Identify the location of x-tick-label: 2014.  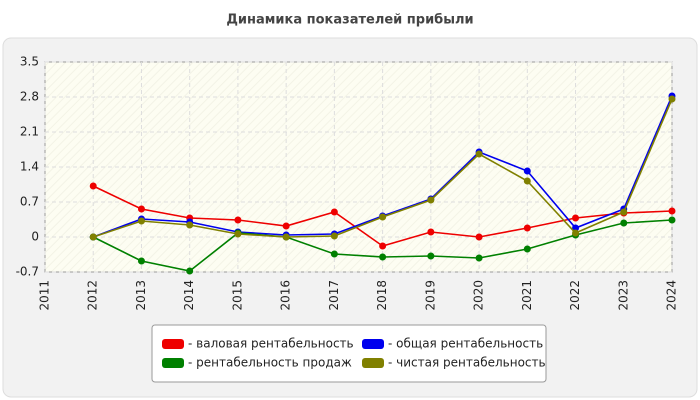
(189, 295).